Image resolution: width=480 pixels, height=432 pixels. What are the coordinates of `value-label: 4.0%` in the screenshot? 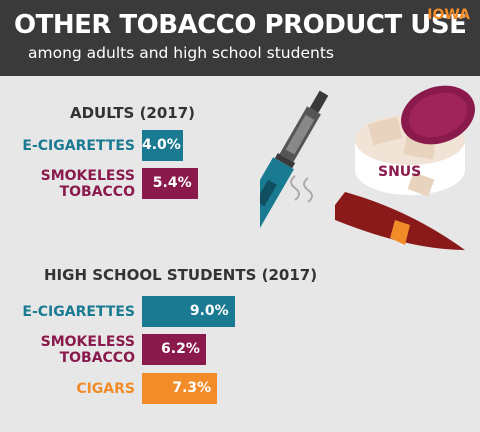 It's located at (161, 145).